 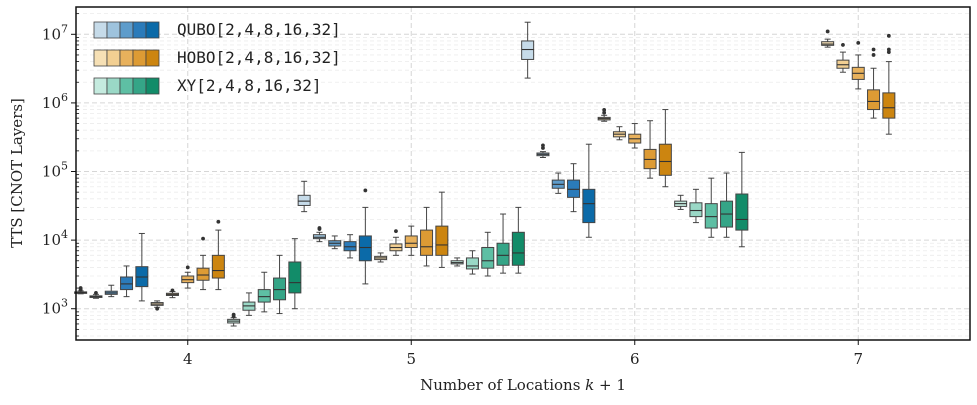 What do you see at coordinates (259, 57) in the screenshot?
I see `legend-label: HOBO[2,4,8,16,32]` at bounding box center [259, 57].